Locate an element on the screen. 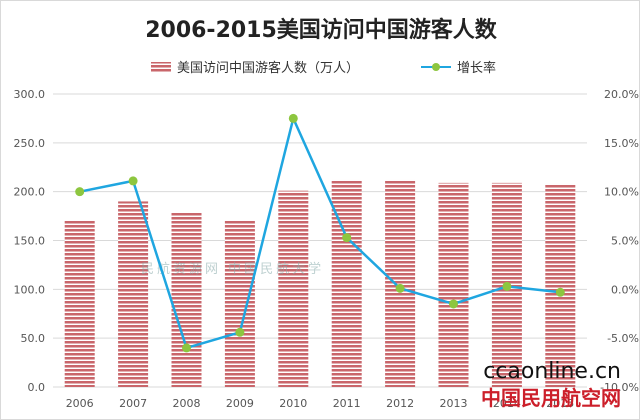  y-left-tick-label: 150.0 is located at coordinates (30, 241).